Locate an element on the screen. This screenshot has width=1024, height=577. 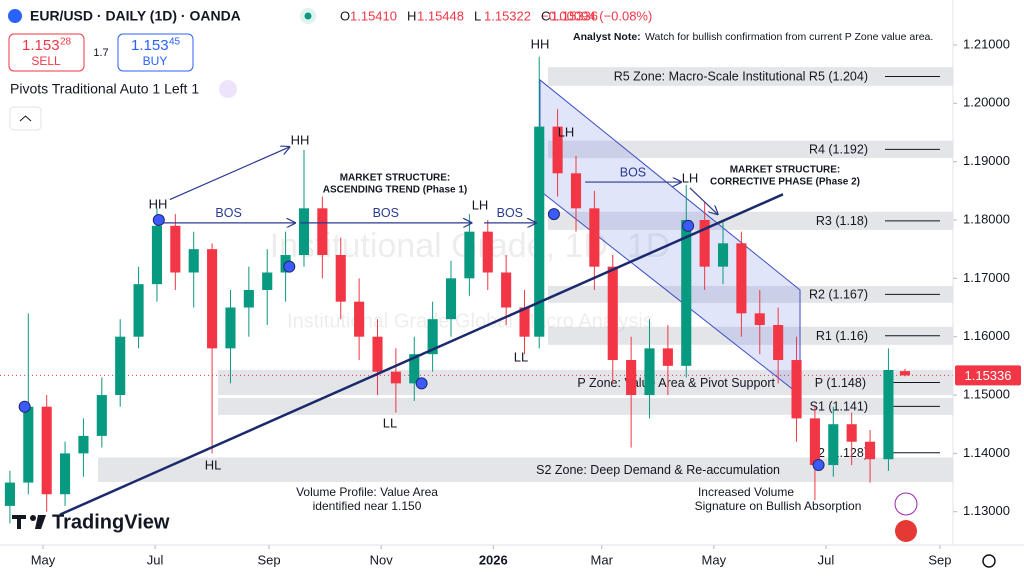
annotation: ASCENDING TREND (Phase 1) is located at coordinates (395, 190).